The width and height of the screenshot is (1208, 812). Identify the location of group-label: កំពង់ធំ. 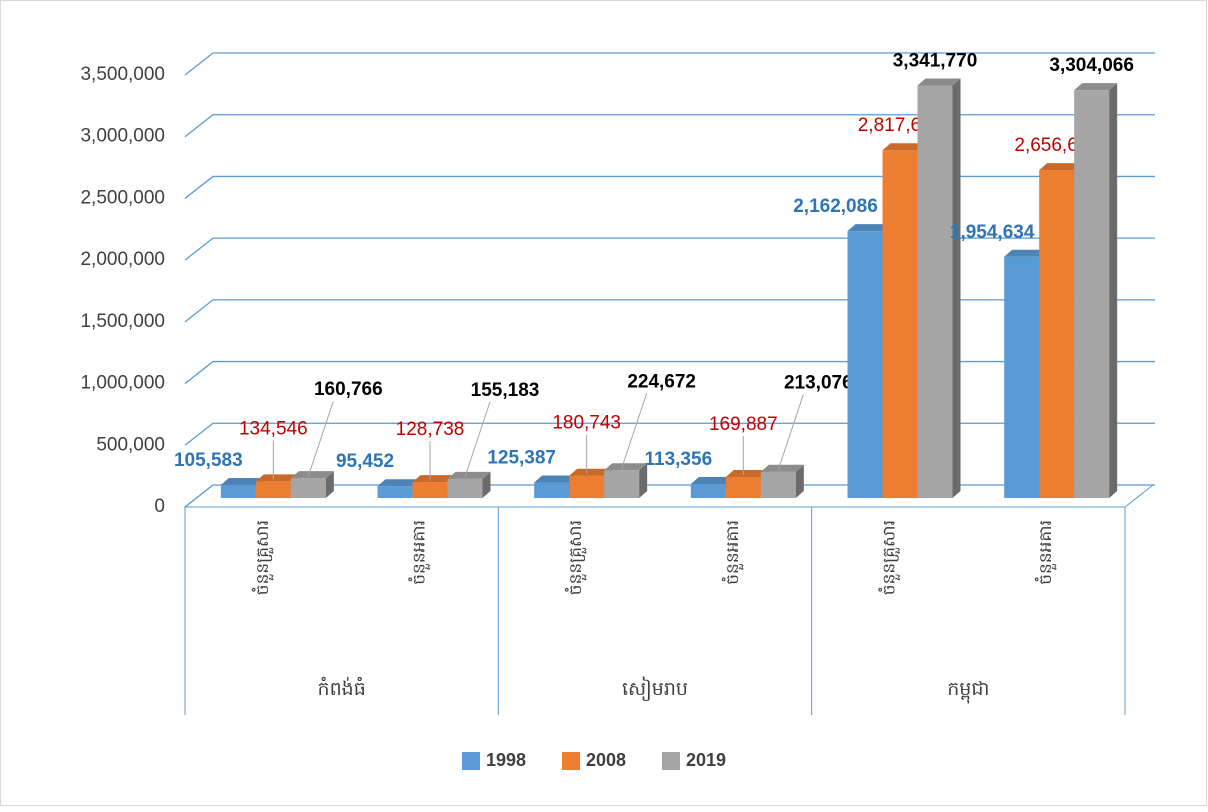
(342, 688).